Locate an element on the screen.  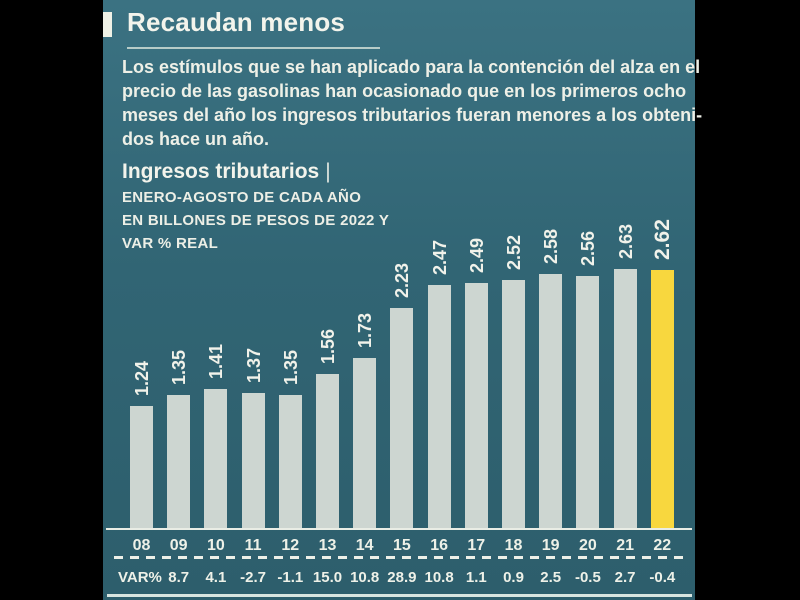
bar-value-14: 1.73 is located at coordinates (365, 330).